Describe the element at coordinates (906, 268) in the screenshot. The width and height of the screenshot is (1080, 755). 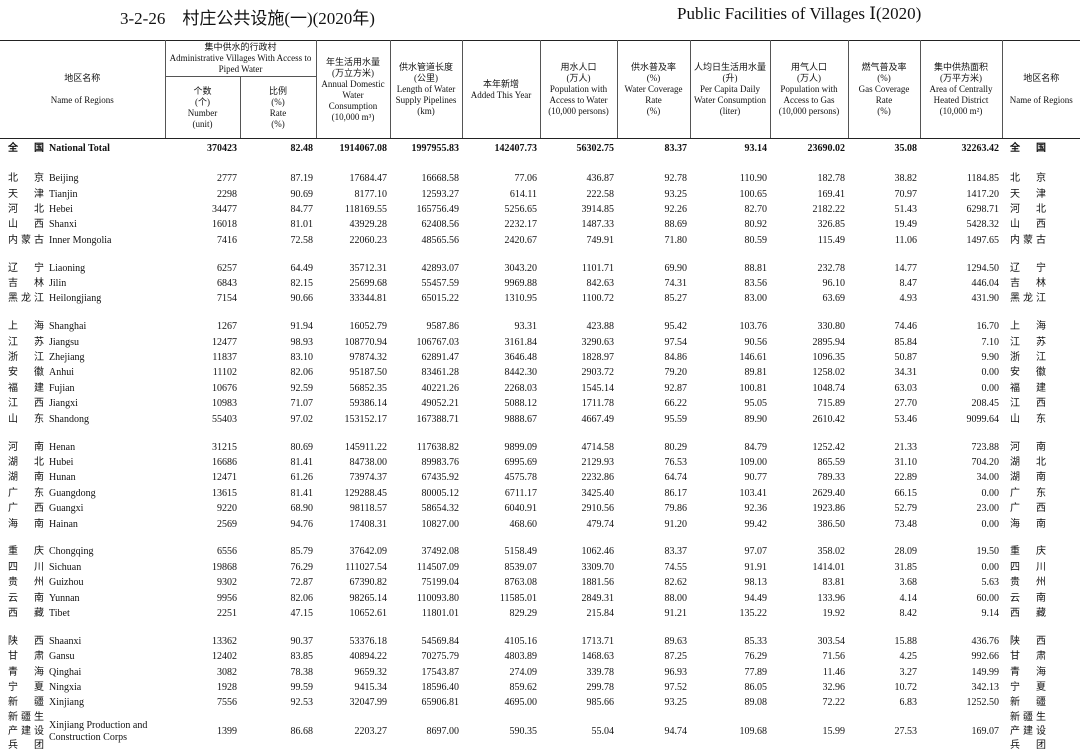
I see `cell-value: 14.77` at that location.